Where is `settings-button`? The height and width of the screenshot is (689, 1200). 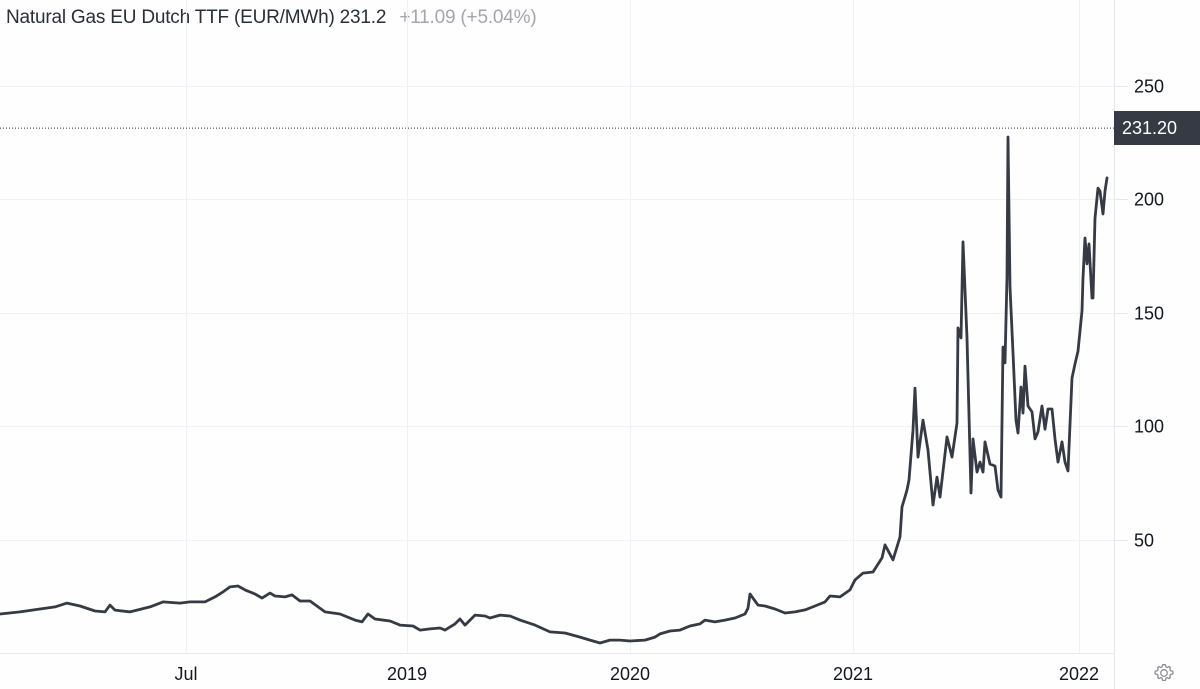
settings-button is located at coordinates (1164, 673).